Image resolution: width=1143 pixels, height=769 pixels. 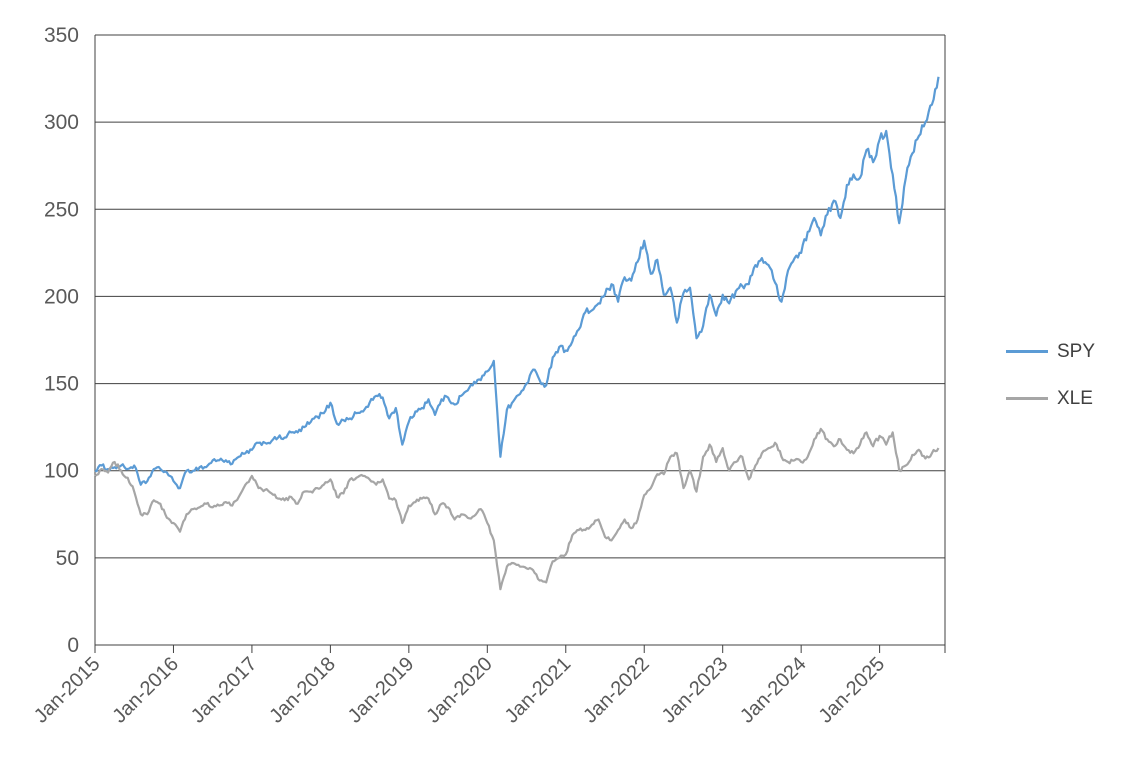 What do you see at coordinates (616, 690) in the screenshot?
I see `svg-text: Jan-2022` at bounding box center [616, 690].